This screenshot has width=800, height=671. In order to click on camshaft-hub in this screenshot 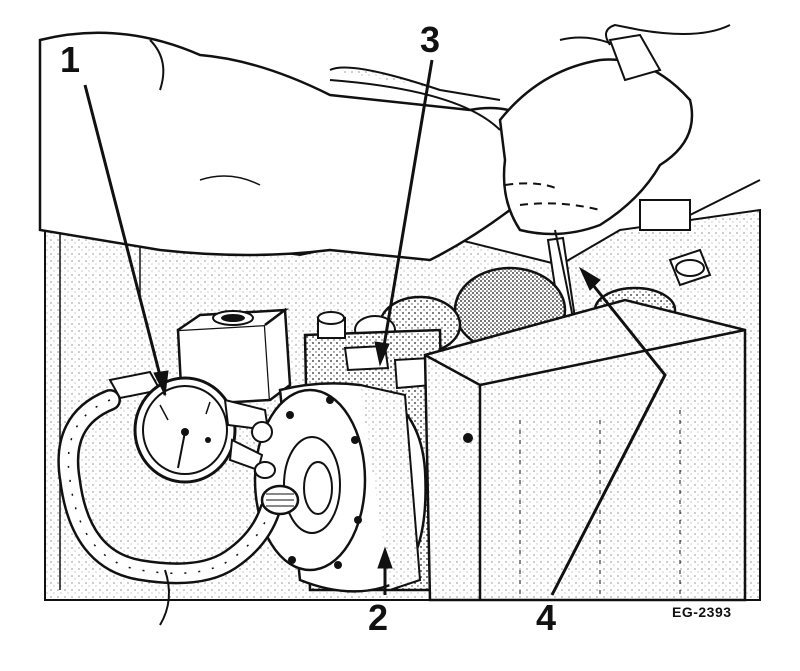, I will do `click(340, 487)`.